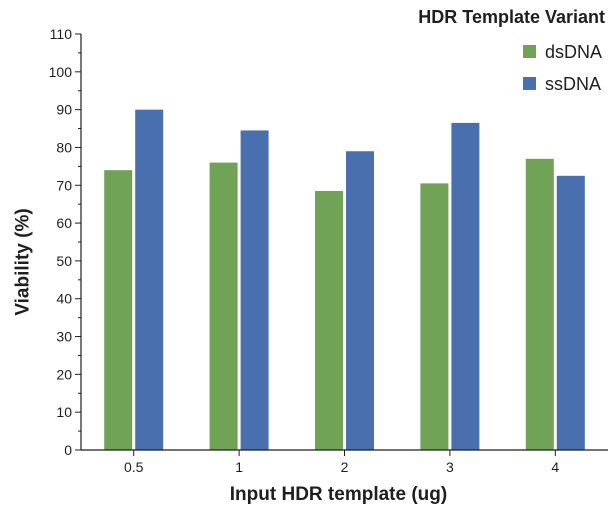 The height and width of the screenshot is (513, 612). Describe the element at coordinates (529, 83) in the screenshot. I see `legend-swatch-ssdna` at that location.